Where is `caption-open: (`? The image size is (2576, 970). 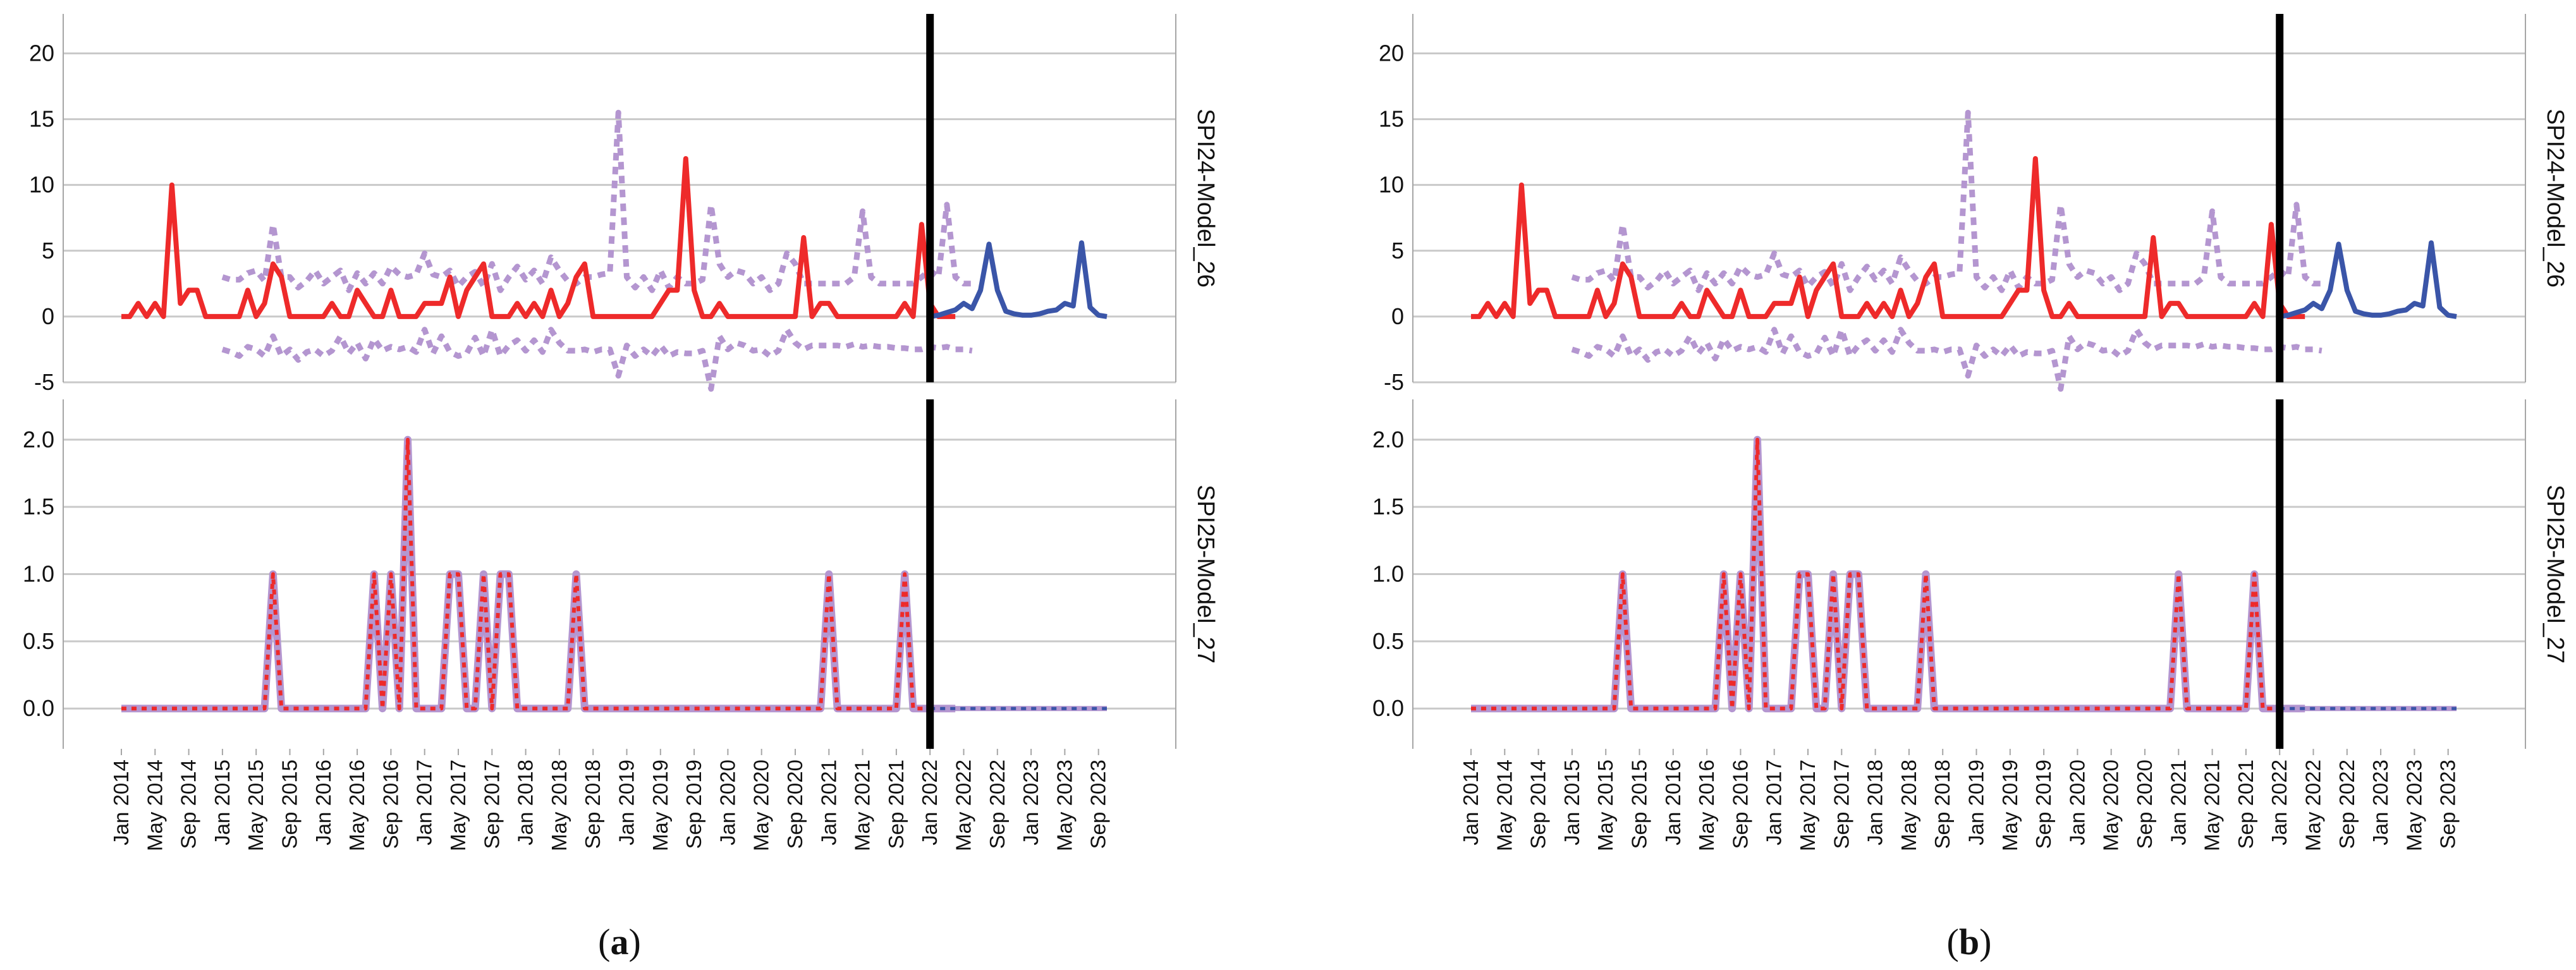
caption-open: ( is located at coordinates (1953, 941).